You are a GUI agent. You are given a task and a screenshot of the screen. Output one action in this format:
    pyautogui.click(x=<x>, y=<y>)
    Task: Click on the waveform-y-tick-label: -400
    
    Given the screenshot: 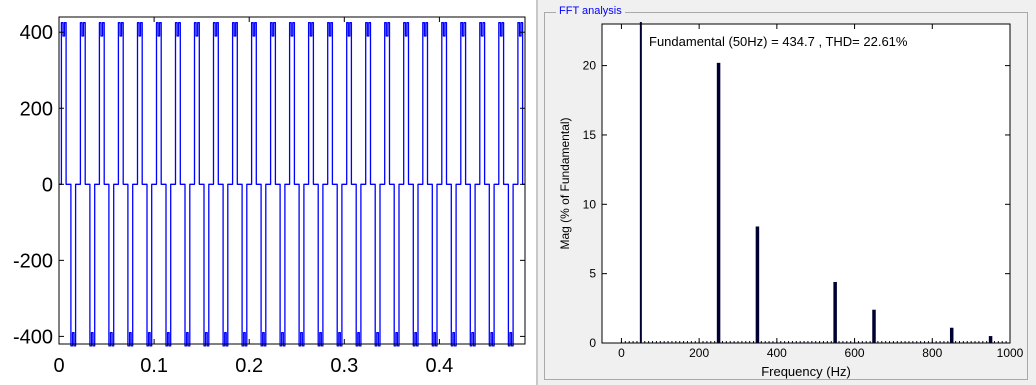 What is the action you would take?
    pyautogui.click(x=33, y=337)
    